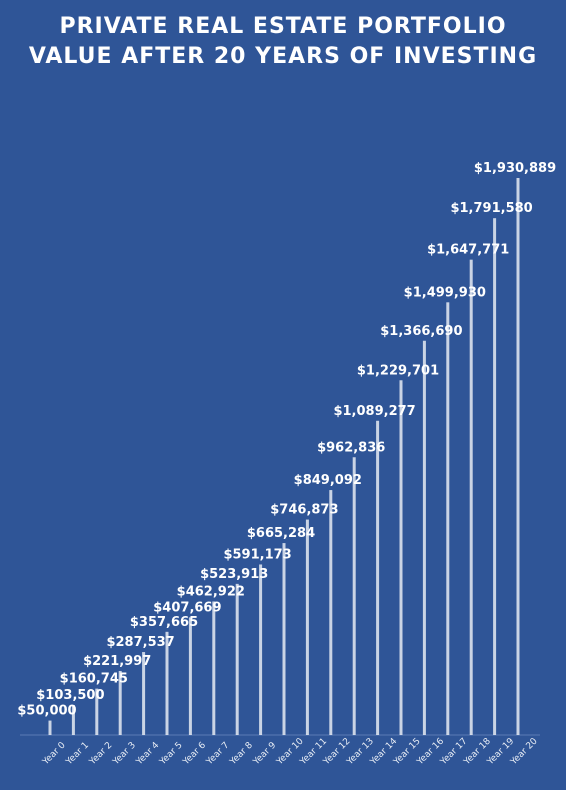  I want to click on x-tick-label-0: Year 0, so click(54, 754).